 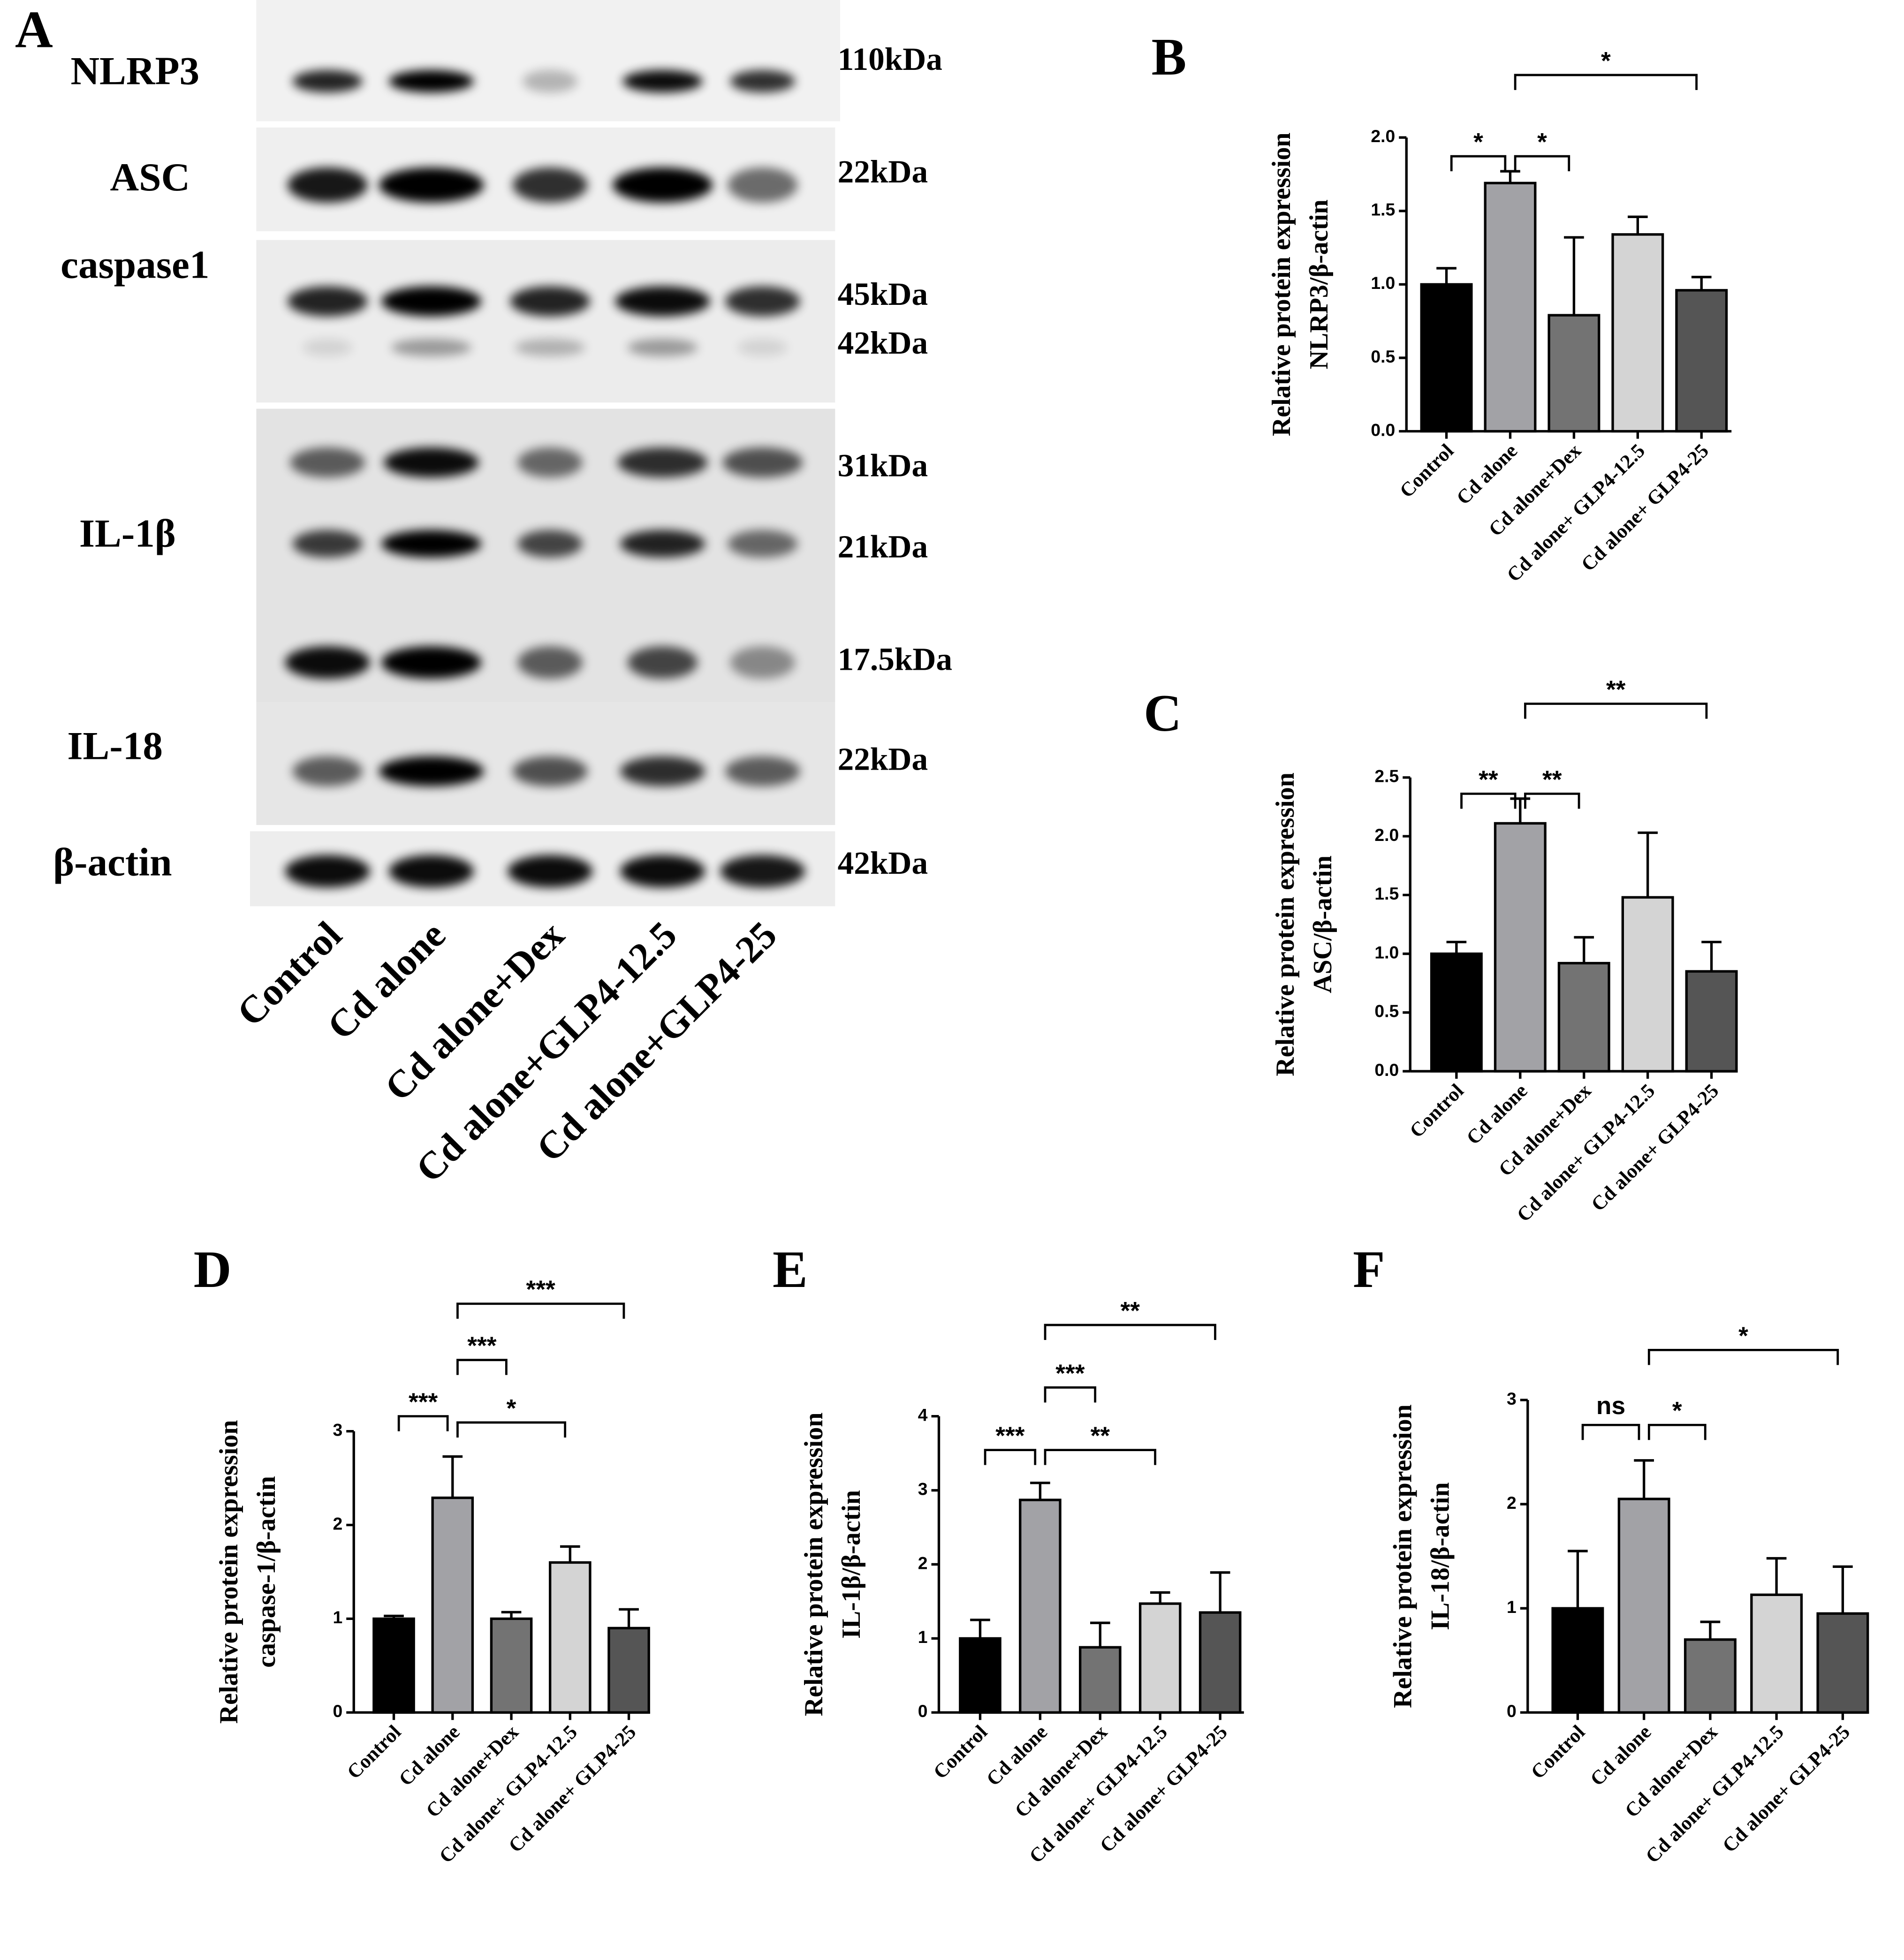 What do you see at coordinates (890, 59) in the screenshot?
I see `size-label: 110kDa` at bounding box center [890, 59].